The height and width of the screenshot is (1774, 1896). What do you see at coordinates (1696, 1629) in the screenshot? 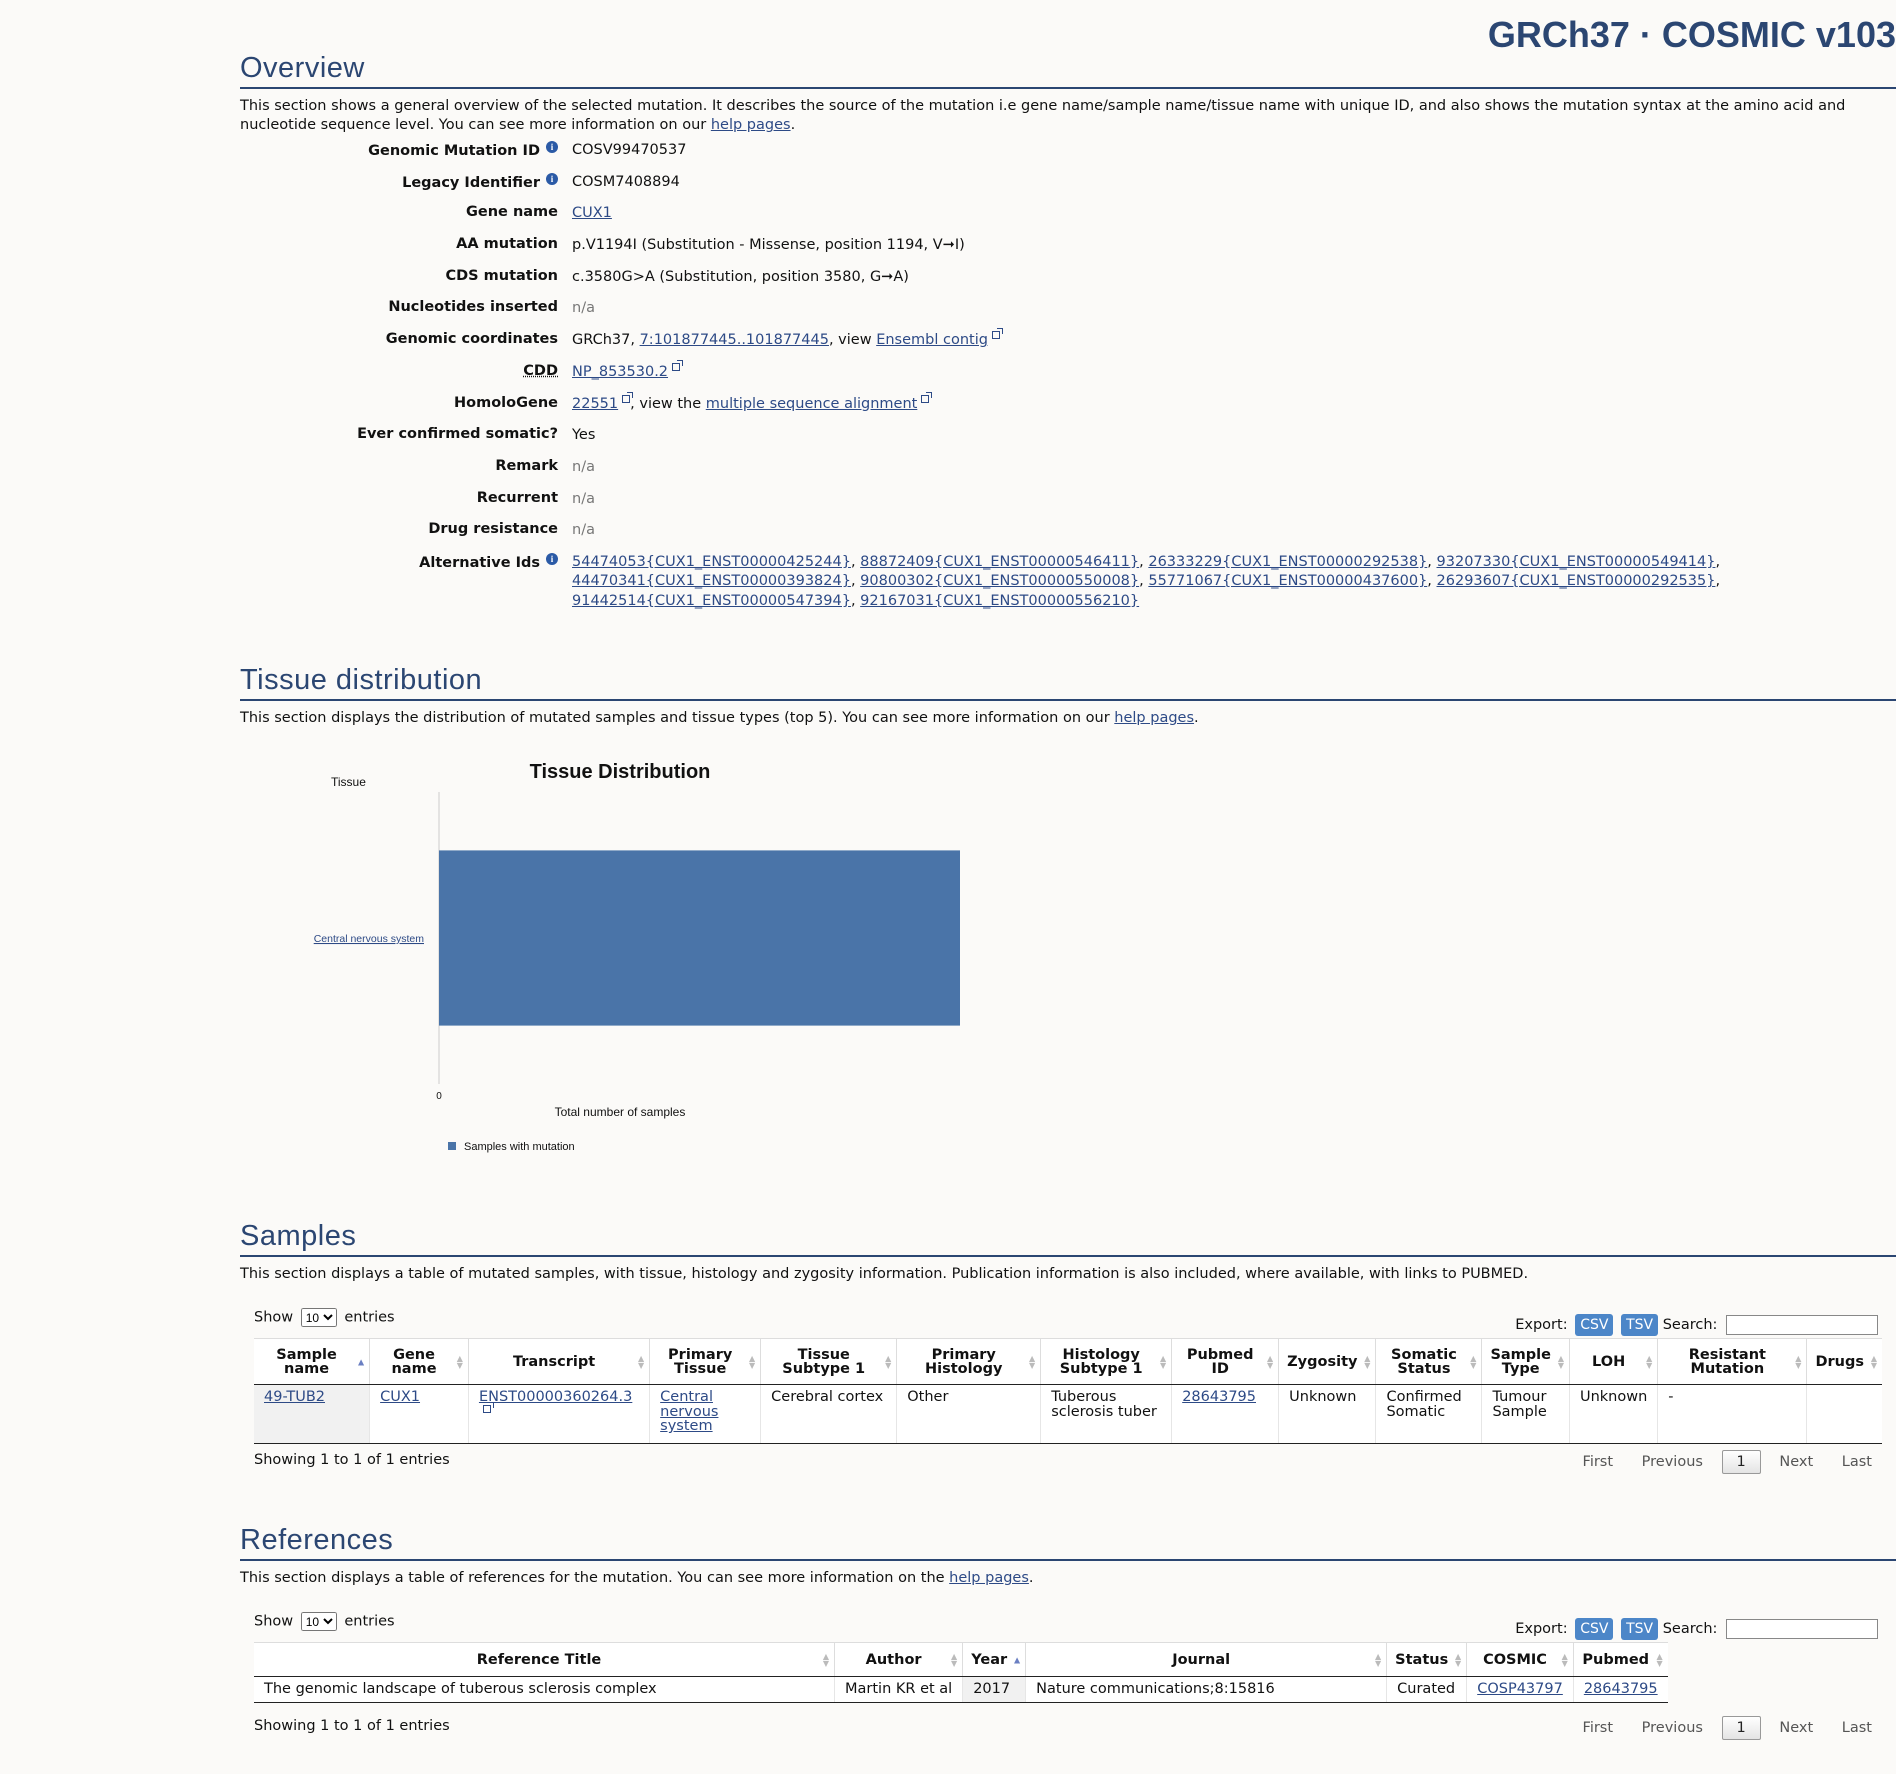
I see `export-controls: Export: CSV TSV Search:` at bounding box center [1696, 1629].